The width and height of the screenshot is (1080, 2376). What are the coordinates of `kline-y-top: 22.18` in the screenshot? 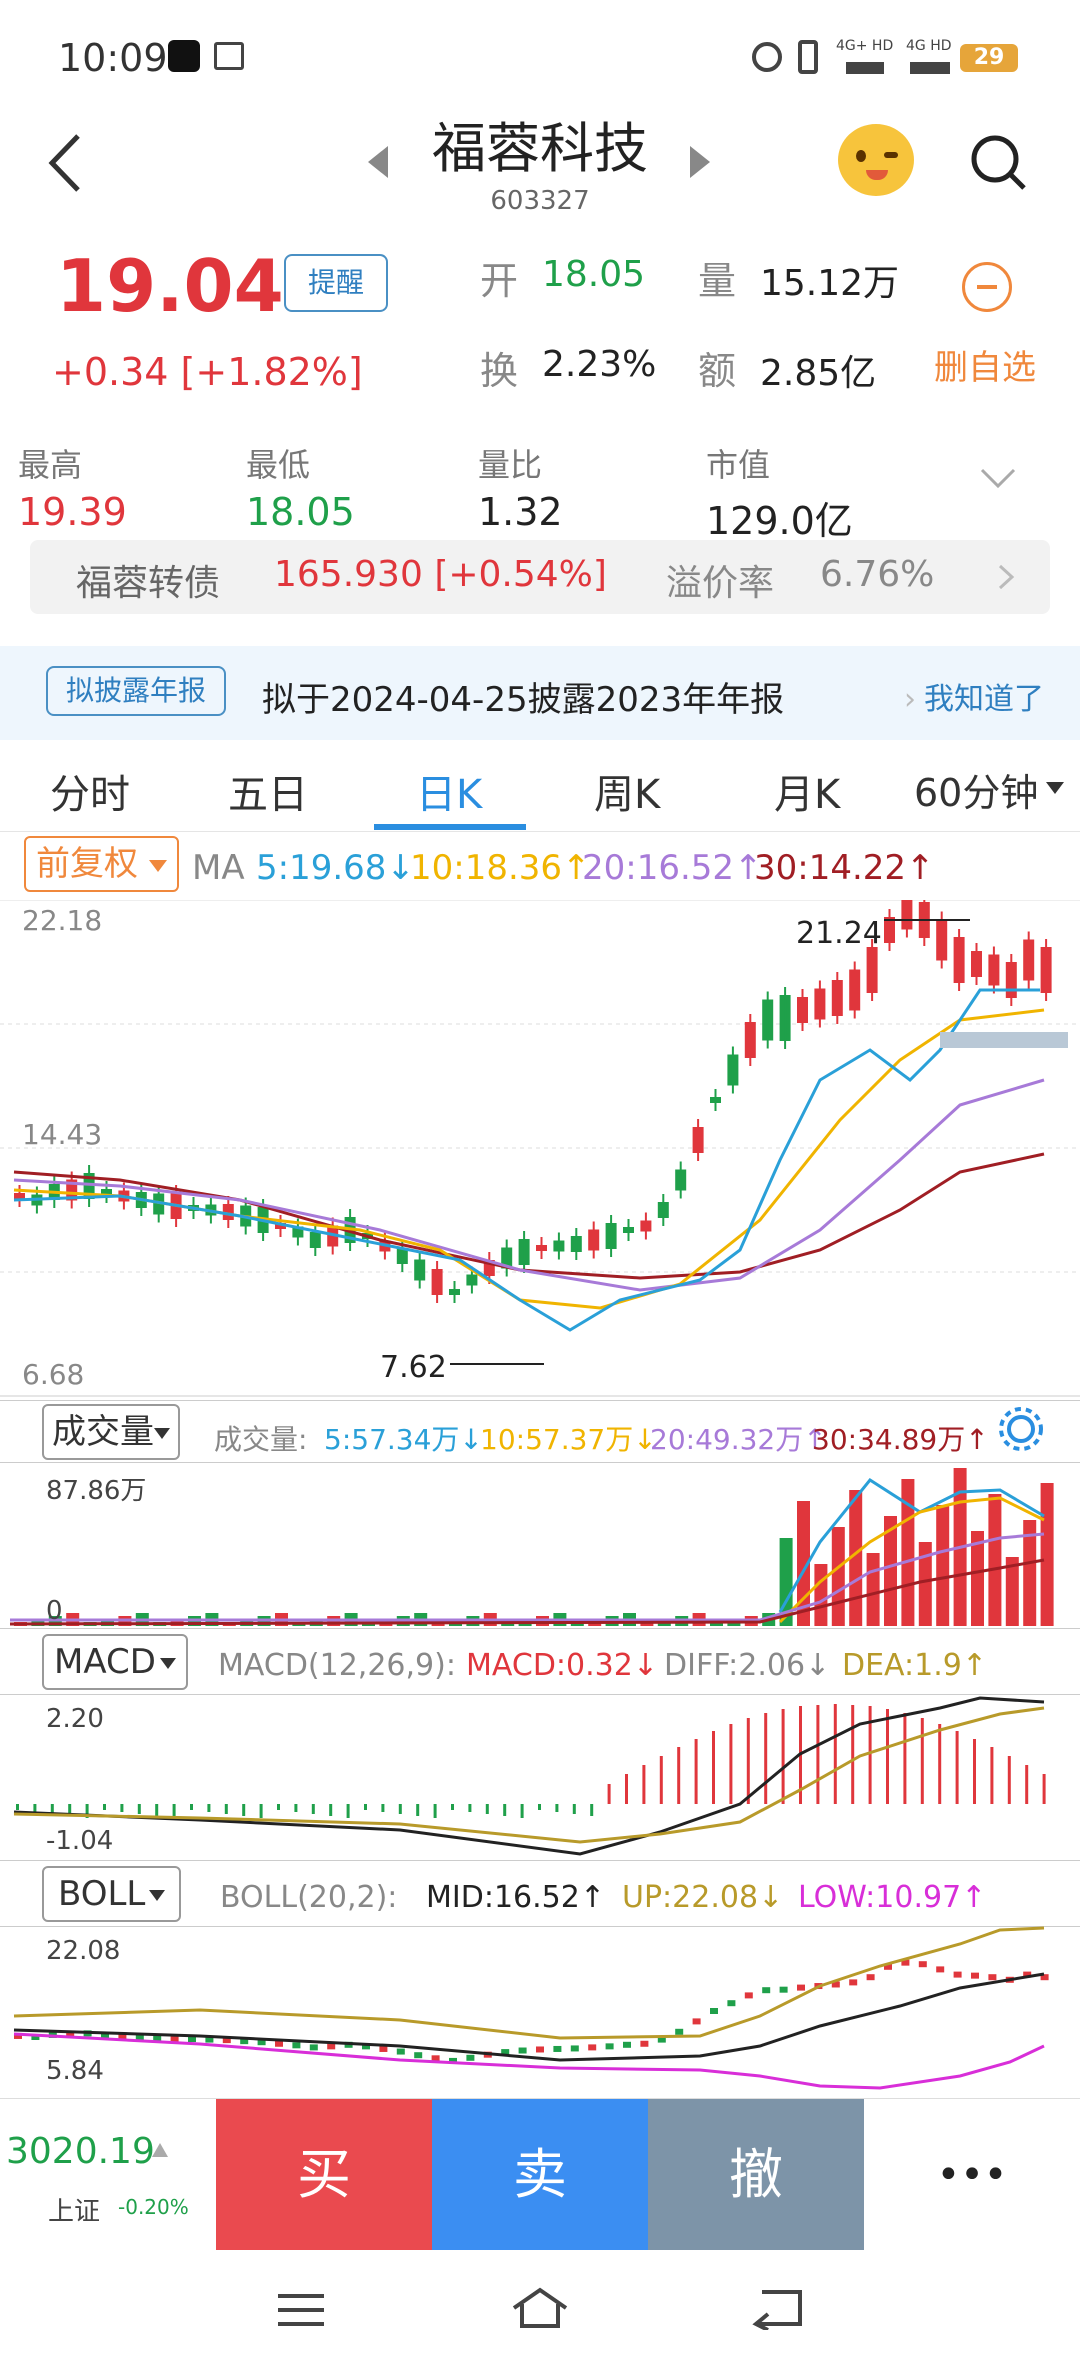 It's located at (62, 920).